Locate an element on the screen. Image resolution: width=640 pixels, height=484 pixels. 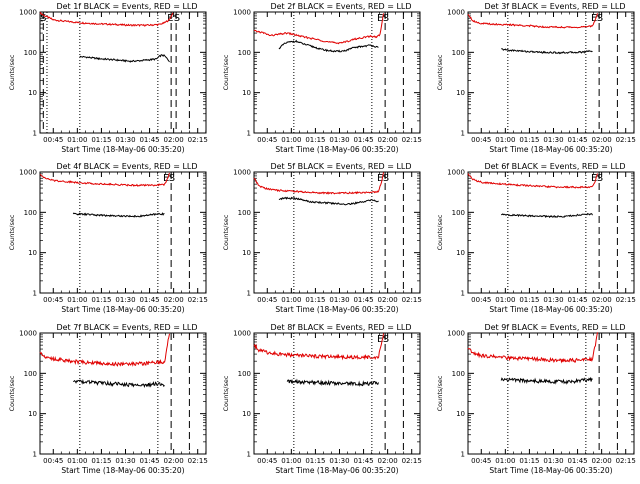
chart-title: Det 2f BLACK = Events, RED = LLD is located at coordinates (340, 6).